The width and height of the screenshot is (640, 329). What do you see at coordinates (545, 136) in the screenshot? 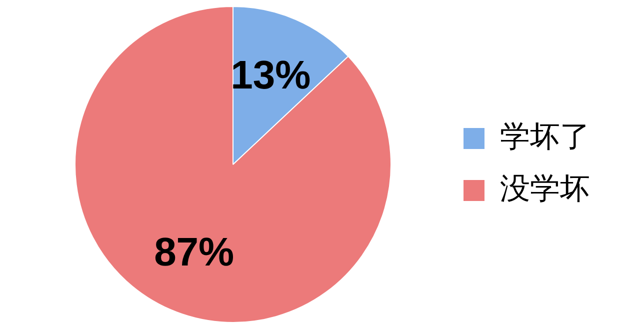
I see `legend-label: 学坏了` at bounding box center [545, 136].